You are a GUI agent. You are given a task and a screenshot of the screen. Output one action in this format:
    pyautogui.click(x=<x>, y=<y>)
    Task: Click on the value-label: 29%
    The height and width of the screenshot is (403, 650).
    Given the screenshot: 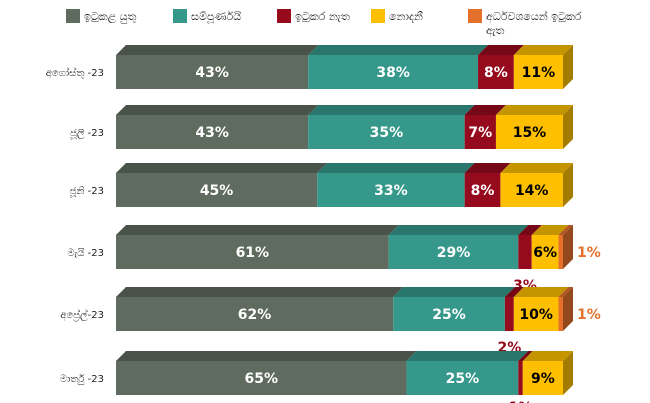 What is the action you would take?
    pyautogui.click(x=454, y=253)
    